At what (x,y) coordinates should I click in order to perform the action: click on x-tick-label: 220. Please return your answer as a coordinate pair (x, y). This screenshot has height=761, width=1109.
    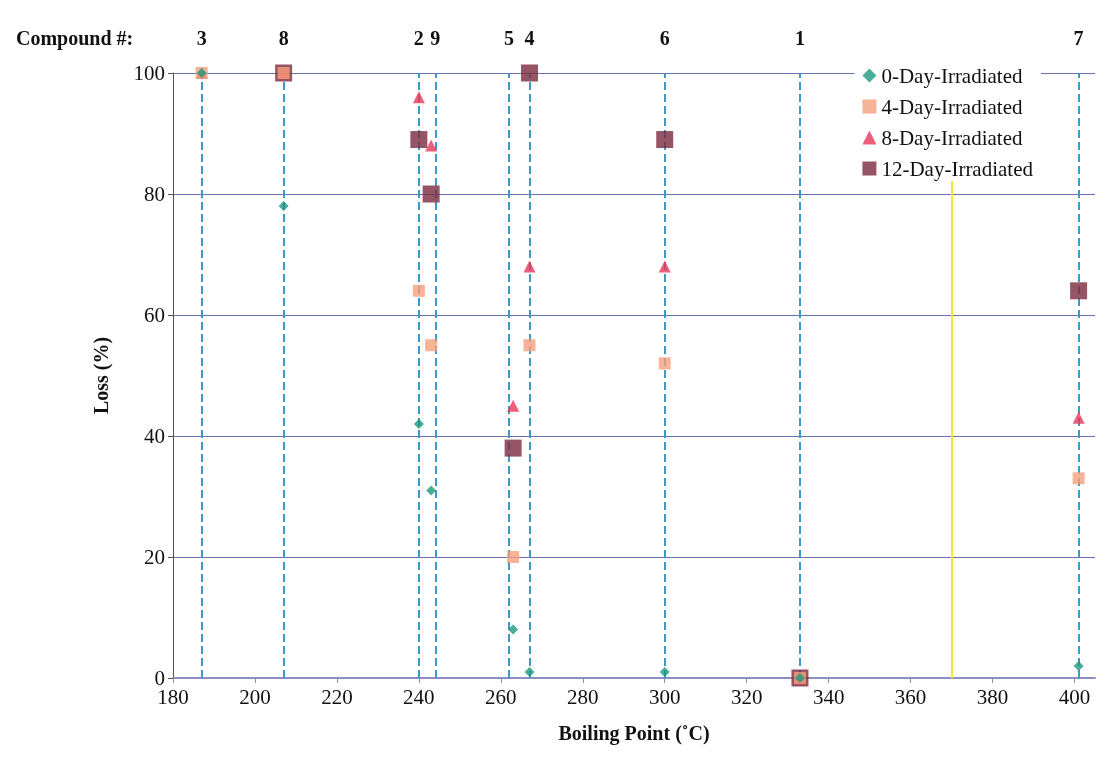
    Looking at the image, I should click on (337, 696).